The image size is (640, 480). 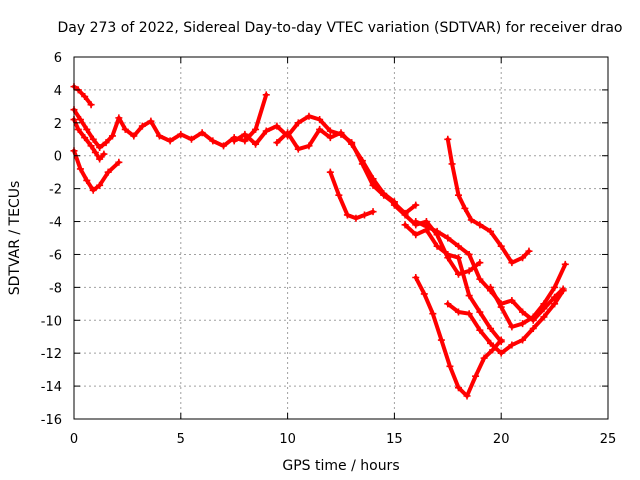 What do you see at coordinates (51, 354) in the screenshot?
I see `y-tick-label: -12` at bounding box center [51, 354].